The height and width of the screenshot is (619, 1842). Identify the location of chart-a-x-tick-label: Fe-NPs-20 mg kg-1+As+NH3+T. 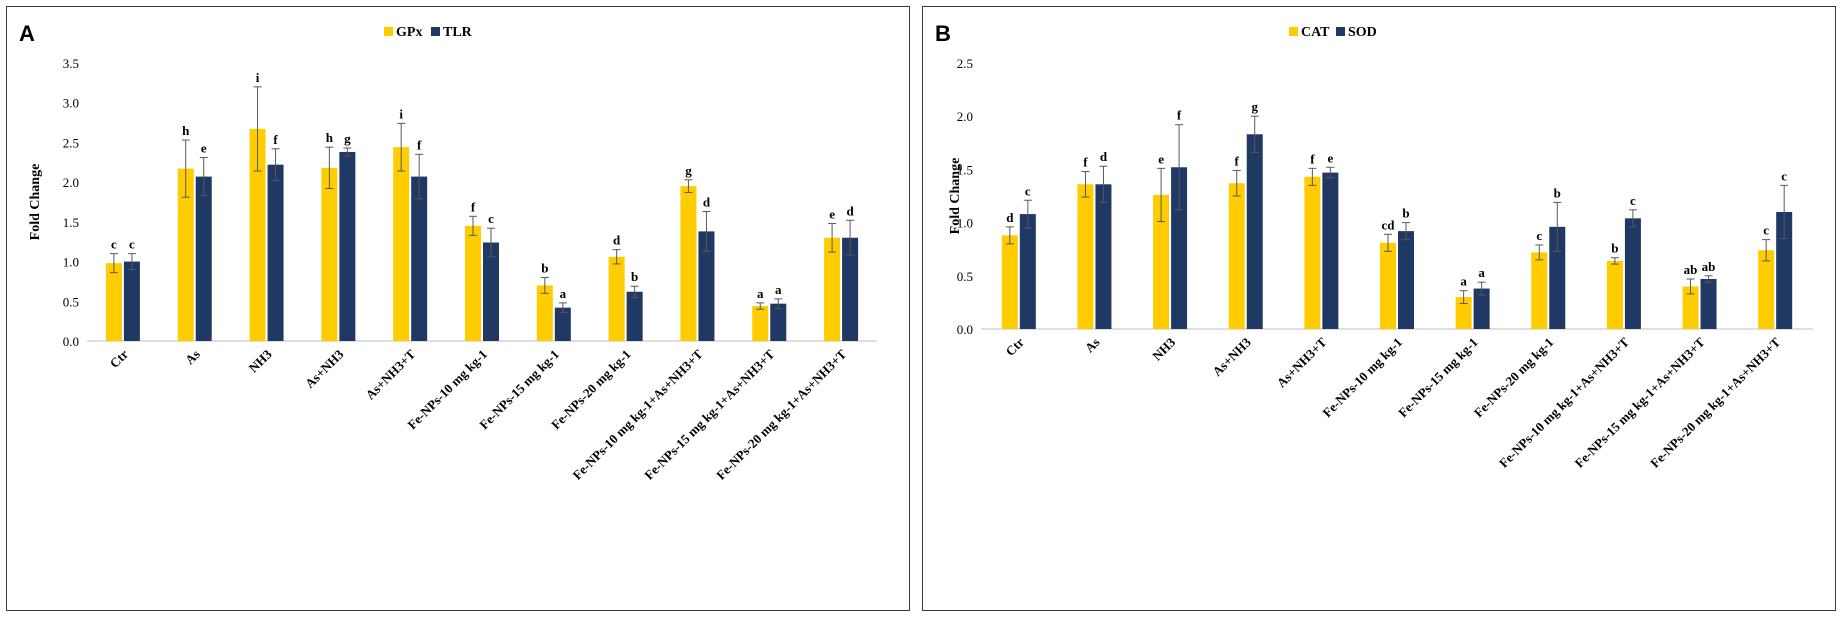
(781, 414).